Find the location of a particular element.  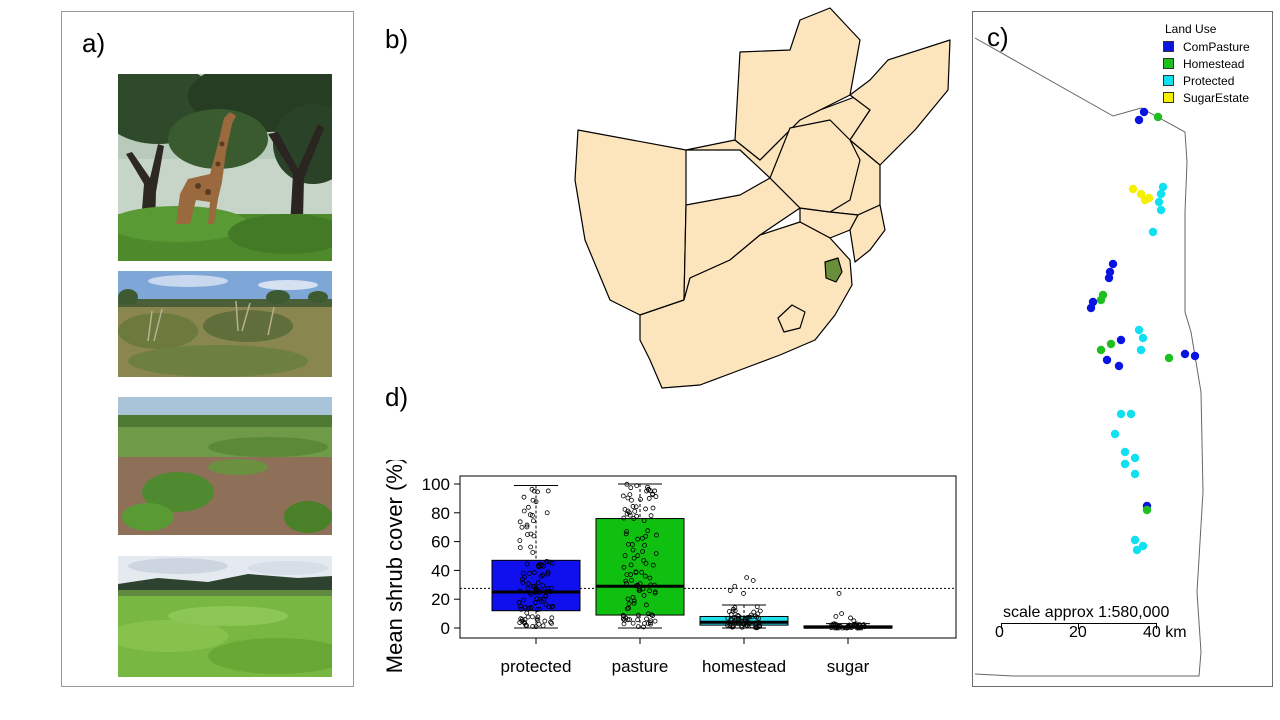

panel-a-label: a) is located at coordinates (94, 43).